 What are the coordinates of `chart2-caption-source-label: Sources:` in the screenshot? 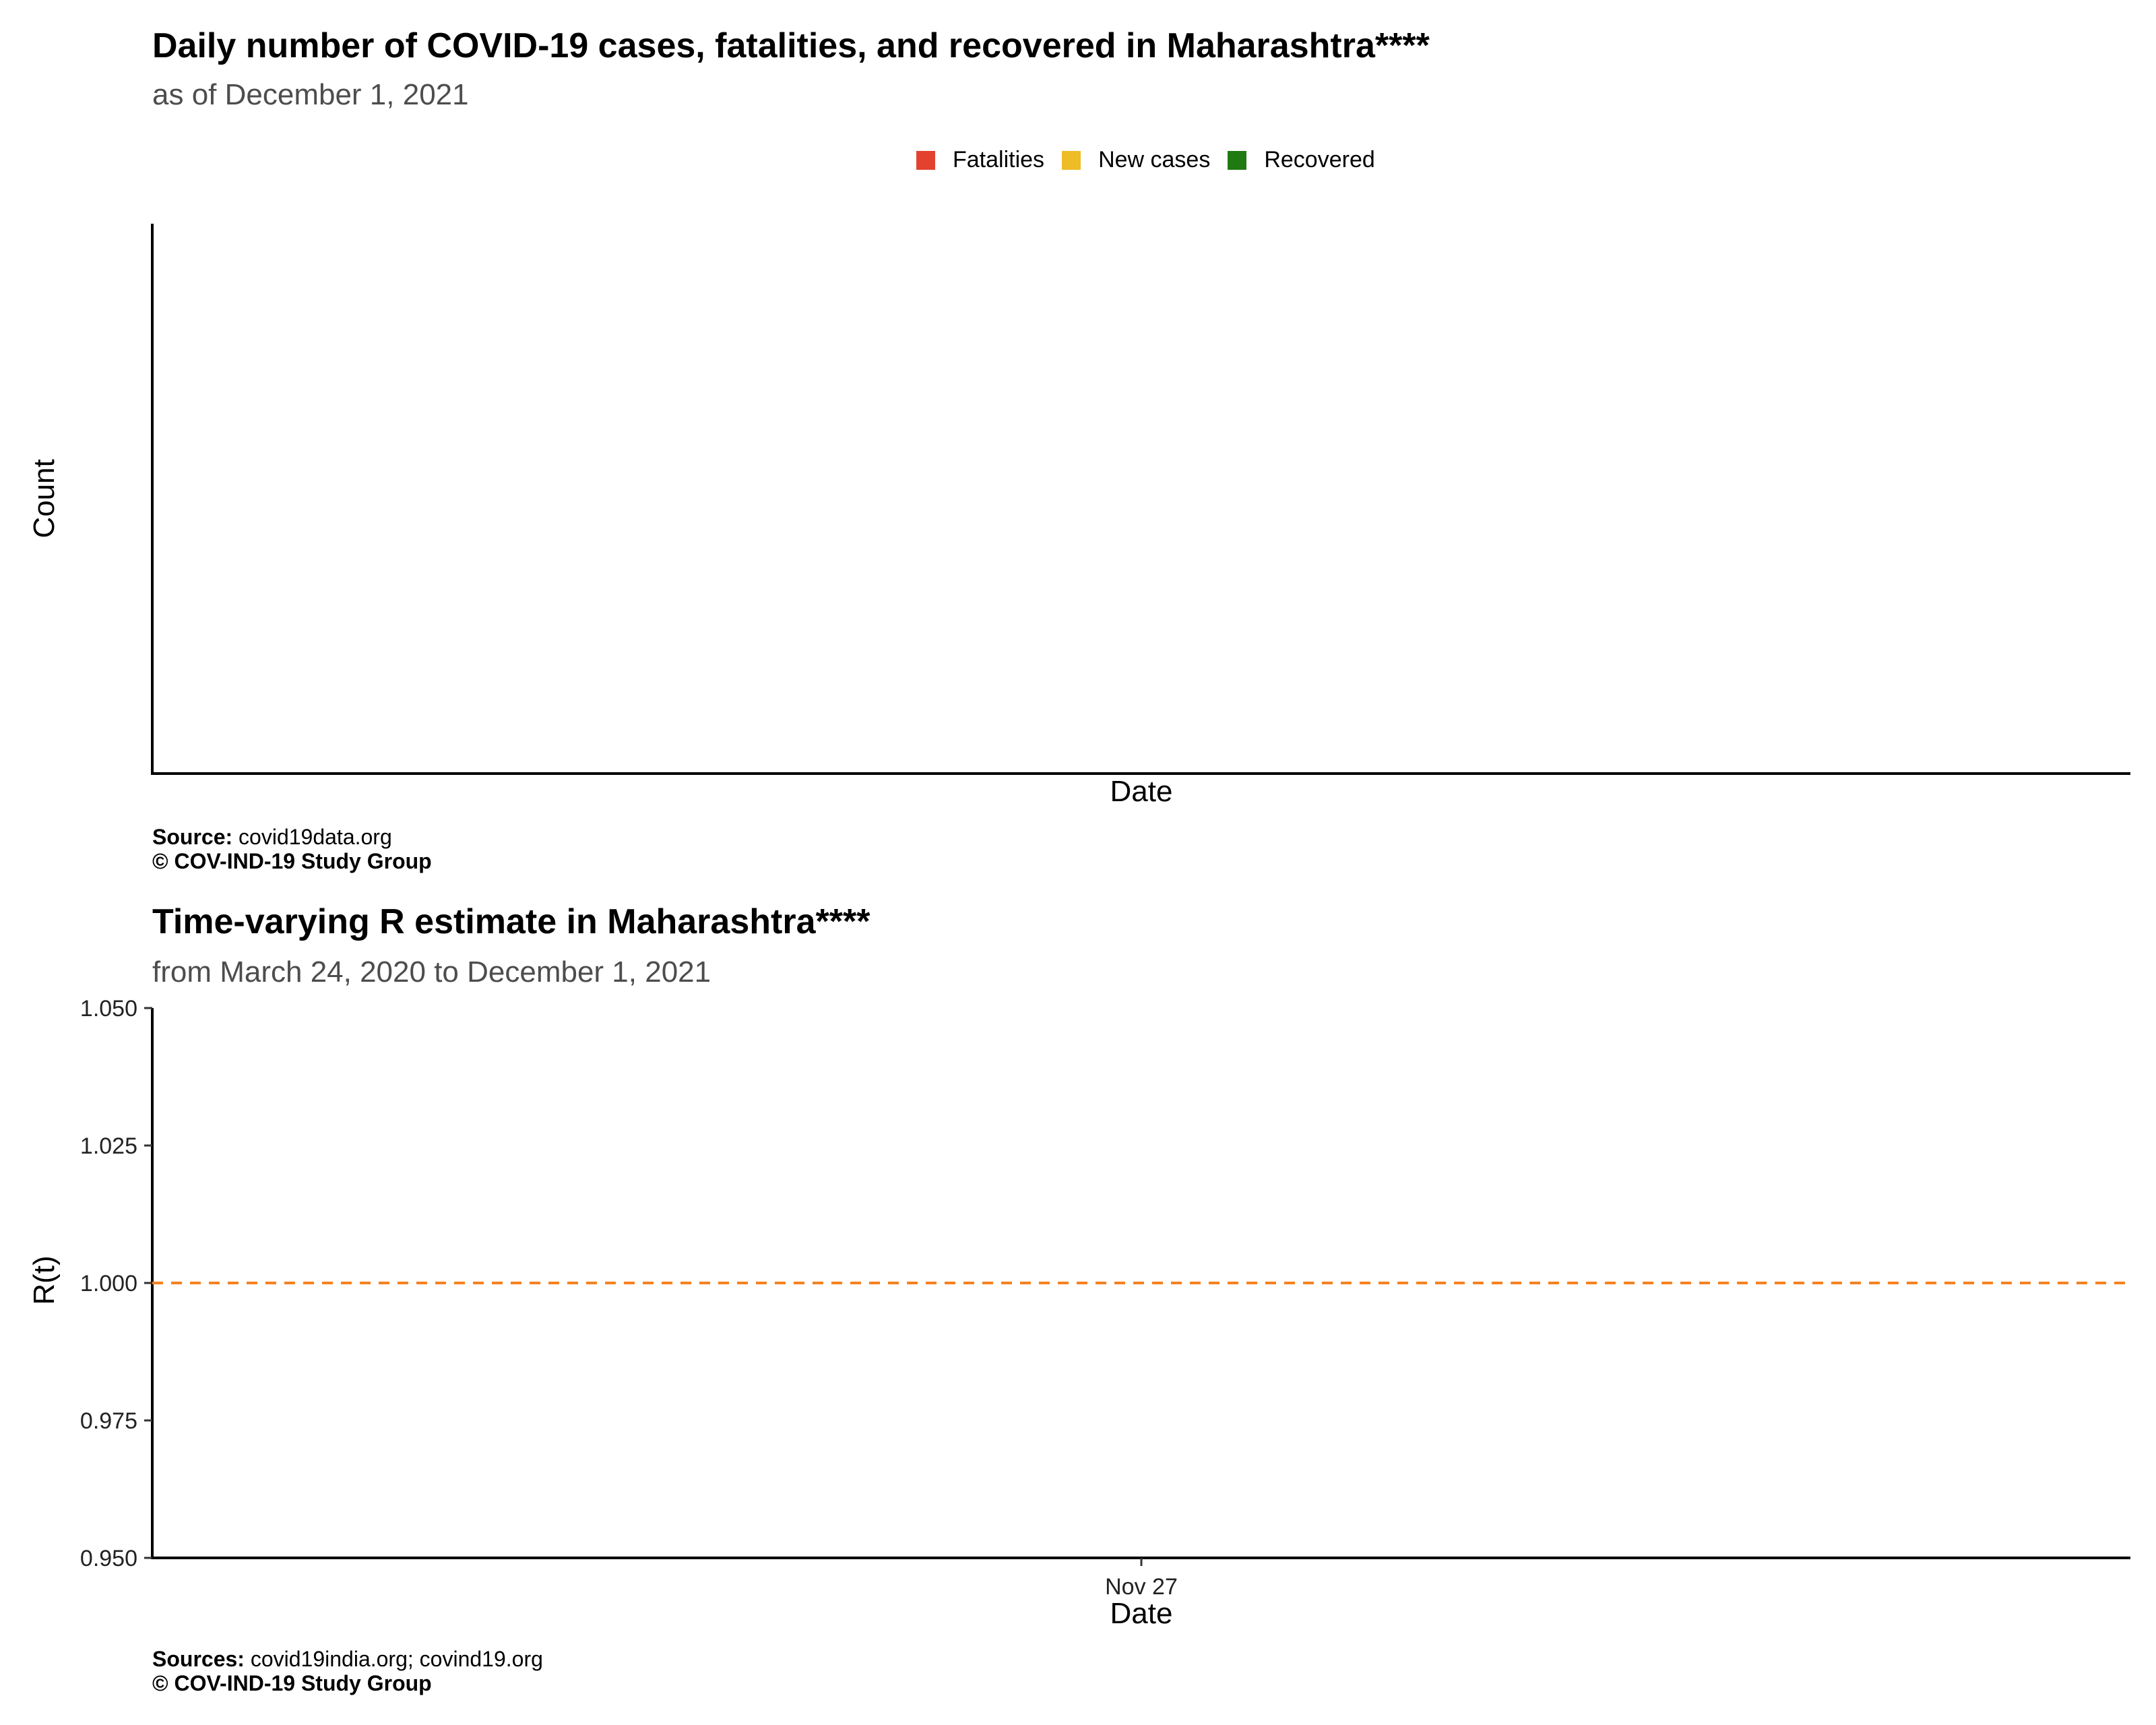 It's located at (198, 1659).